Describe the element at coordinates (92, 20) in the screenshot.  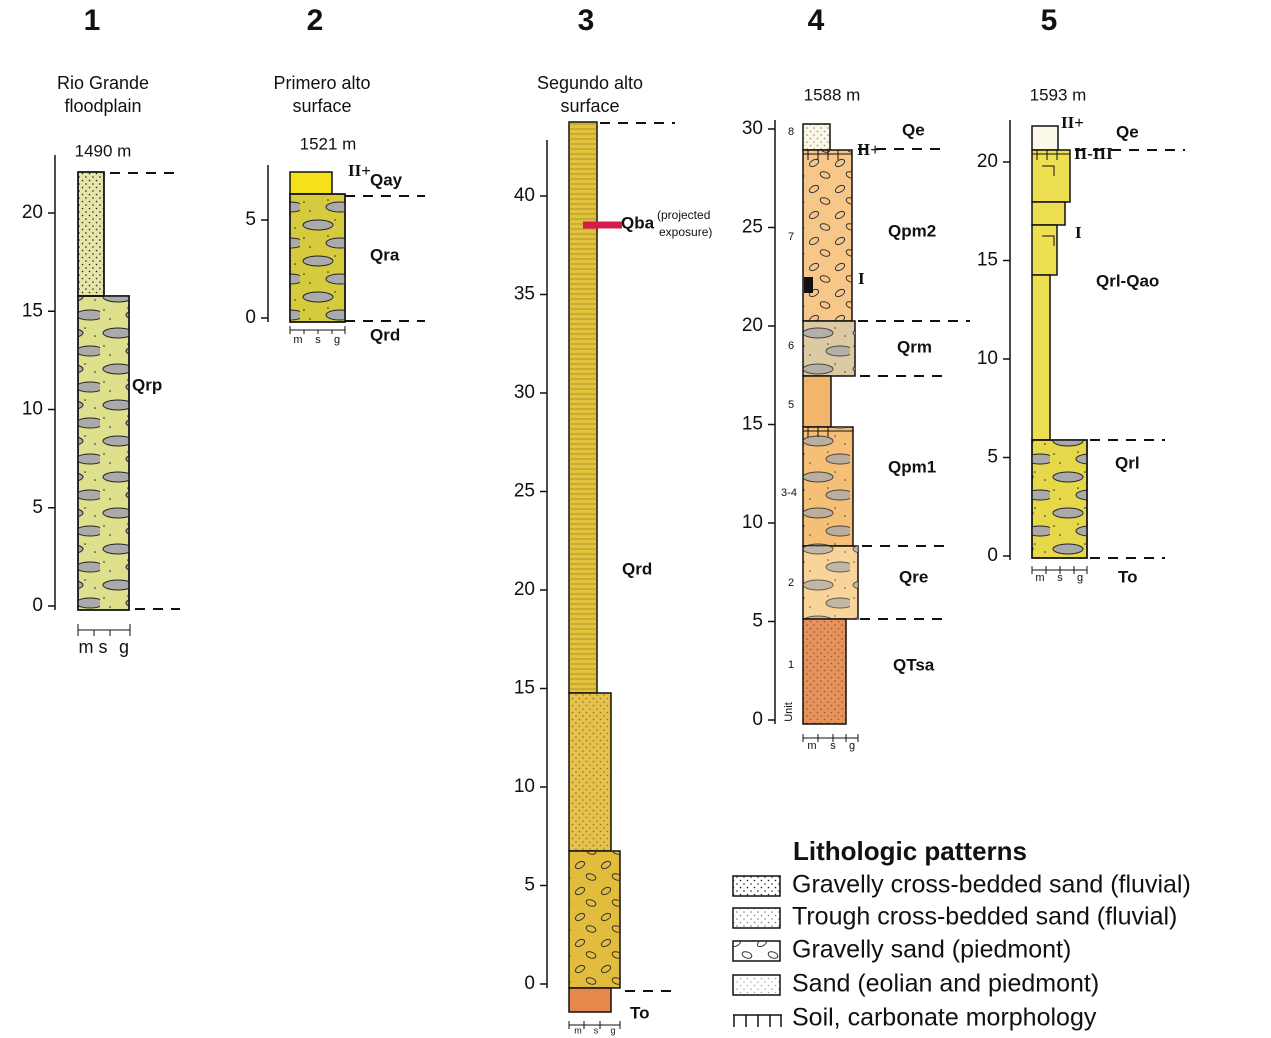
I see `column-number: 1` at that location.